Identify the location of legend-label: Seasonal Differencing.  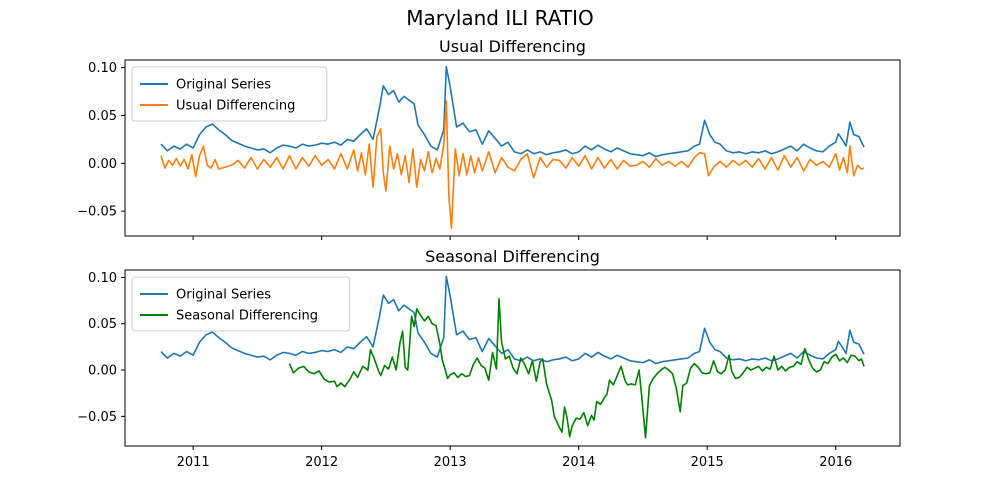
(247, 316).